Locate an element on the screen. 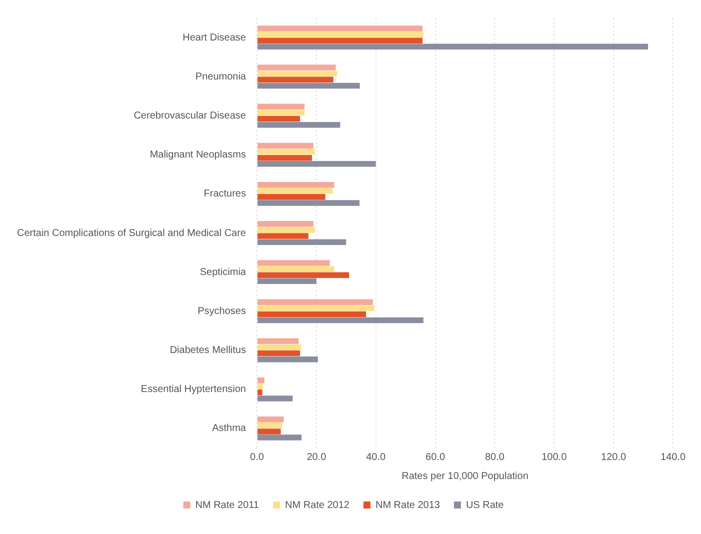 The height and width of the screenshot is (534, 701). x-tick-label: 20.0 is located at coordinates (316, 457).